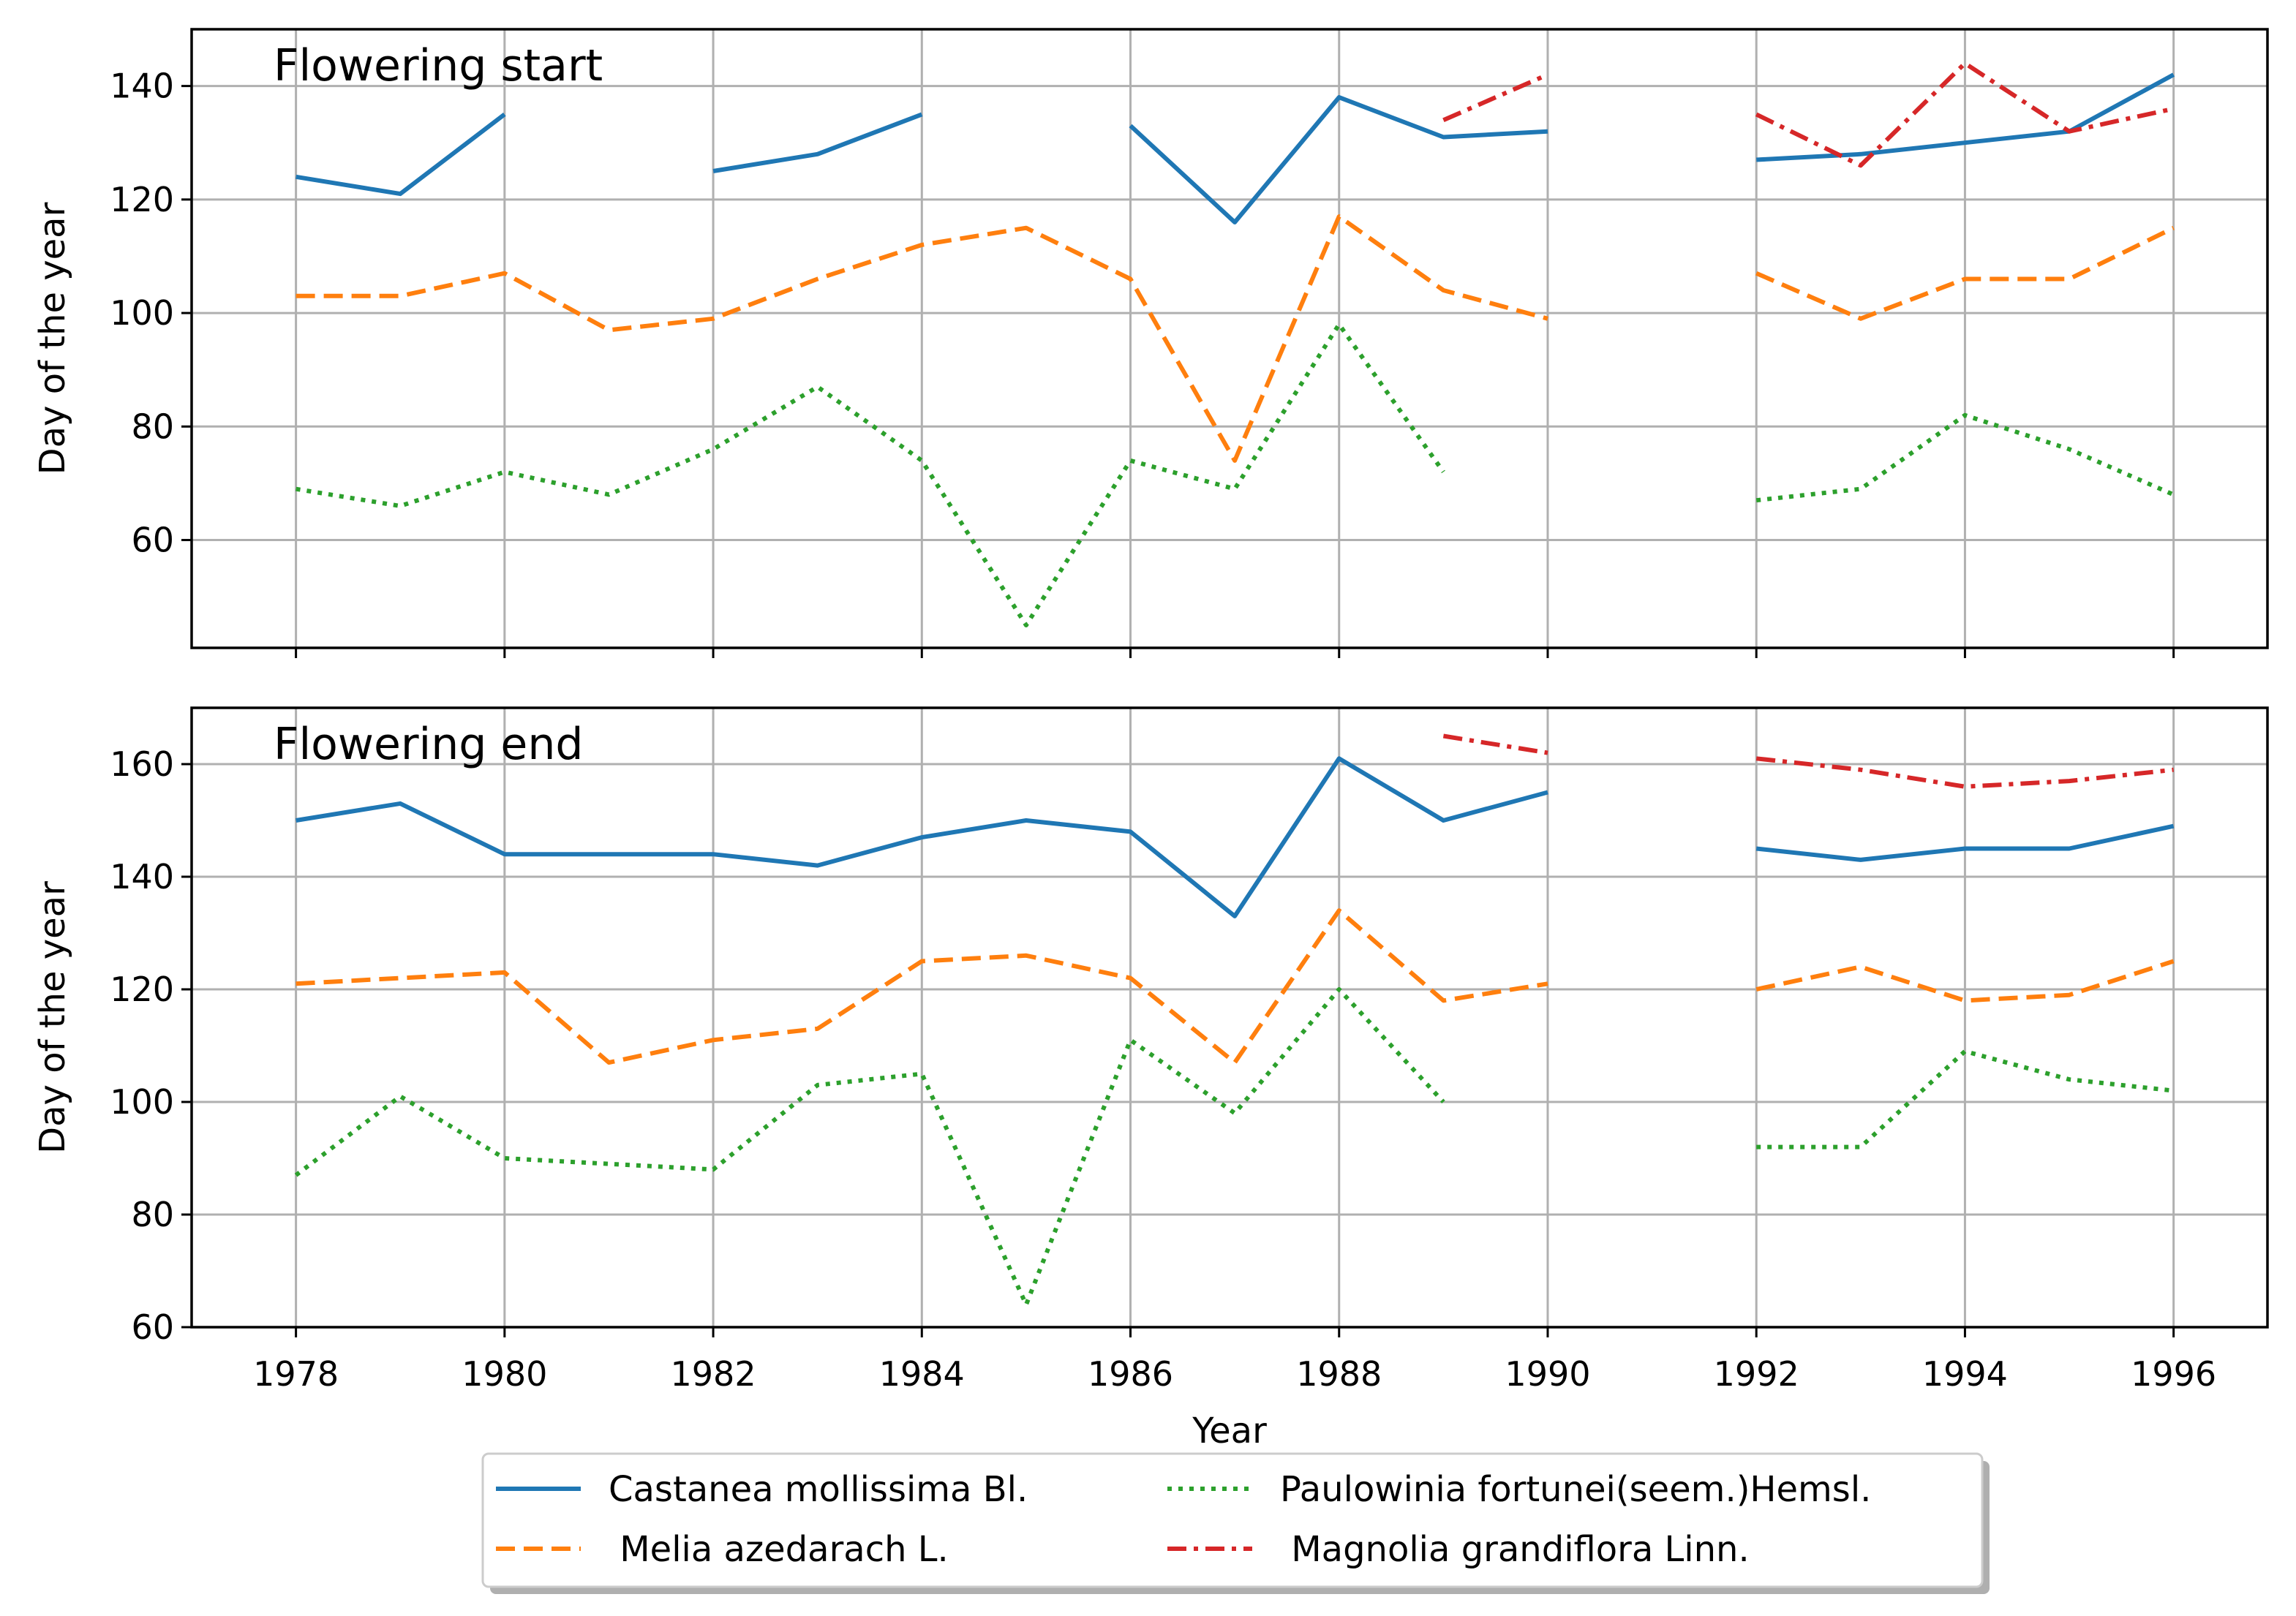  What do you see at coordinates (779, 1549) in the screenshot?
I see `legend-label: Melia azedarach L.` at bounding box center [779, 1549].